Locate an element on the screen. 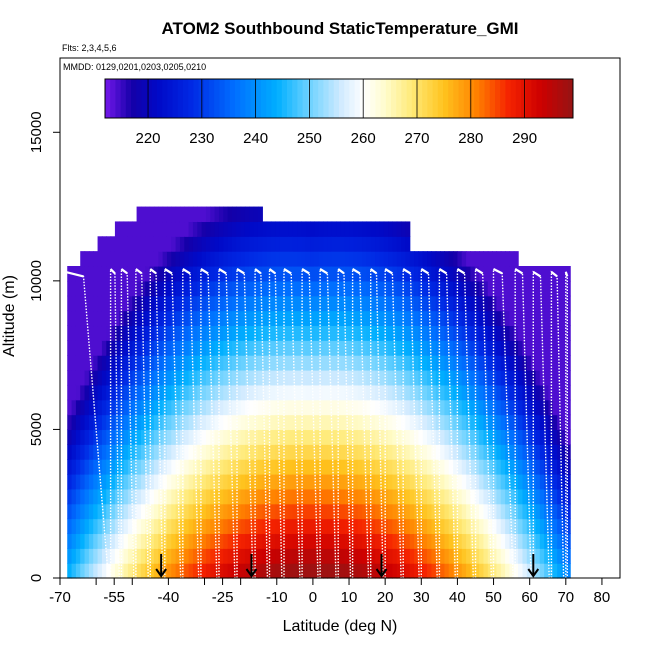 The width and height of the screenshot is (650, 650). x-tick-label: -40 is located at coordinates (169, 597).